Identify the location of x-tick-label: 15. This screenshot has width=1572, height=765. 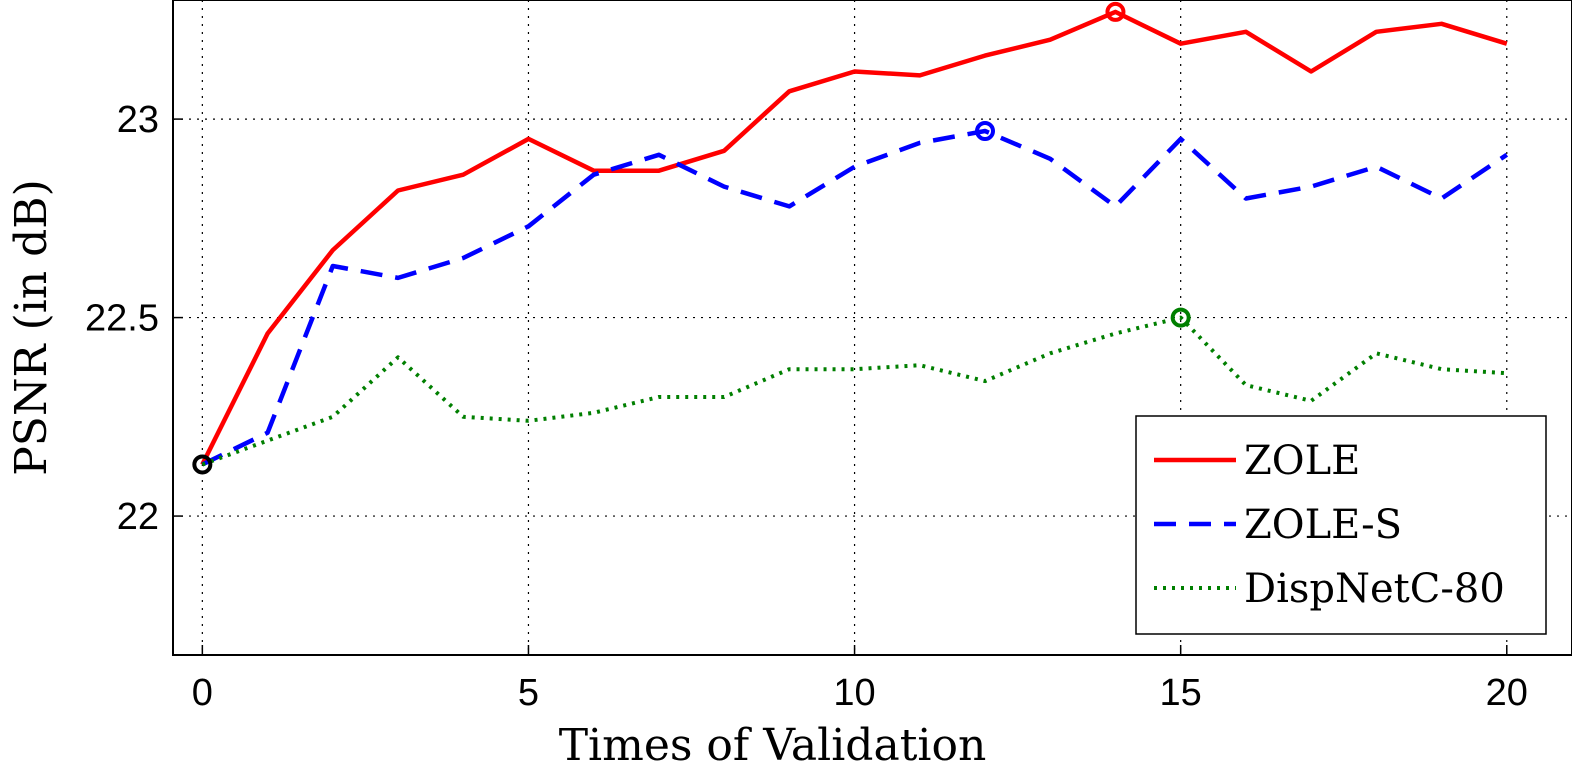
(1181, 693).